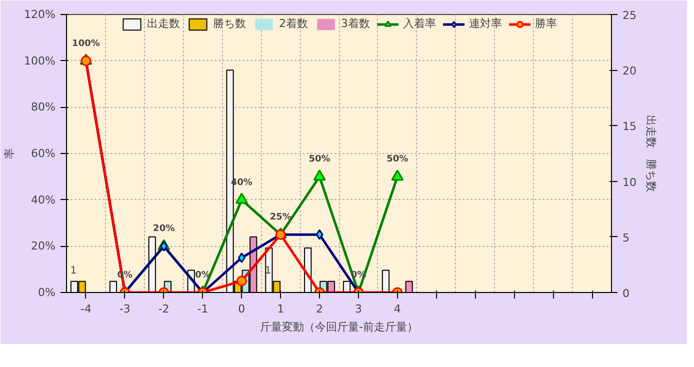 This screenshot has width=694, height=367. What do you see at coordinates (164, 309) in the screenshot?
I see `x-tick-label: -2` at bounding box center [164, 309].